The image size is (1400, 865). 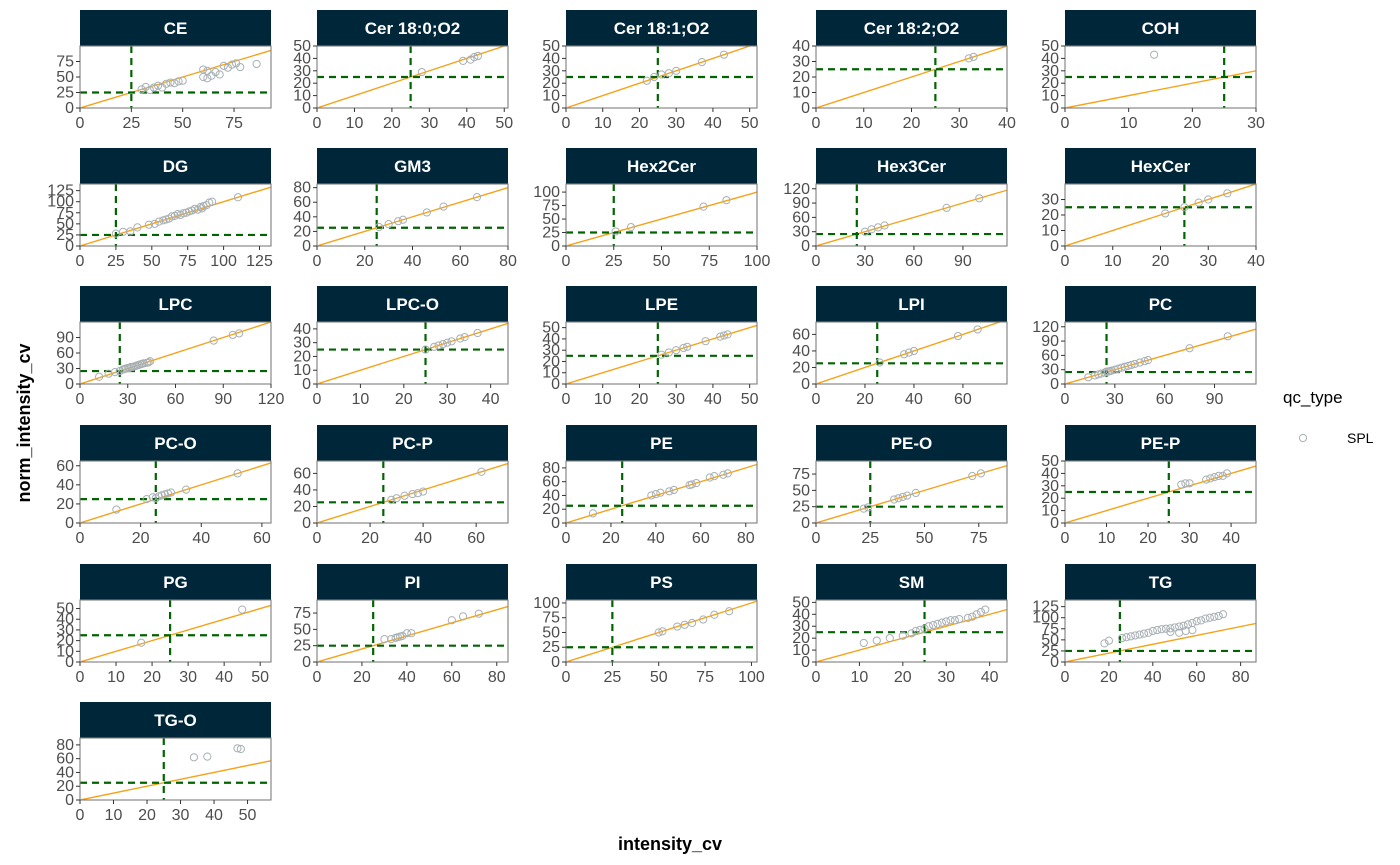 I want to click on x-tick-label: 40, so click(x=413, y=261).